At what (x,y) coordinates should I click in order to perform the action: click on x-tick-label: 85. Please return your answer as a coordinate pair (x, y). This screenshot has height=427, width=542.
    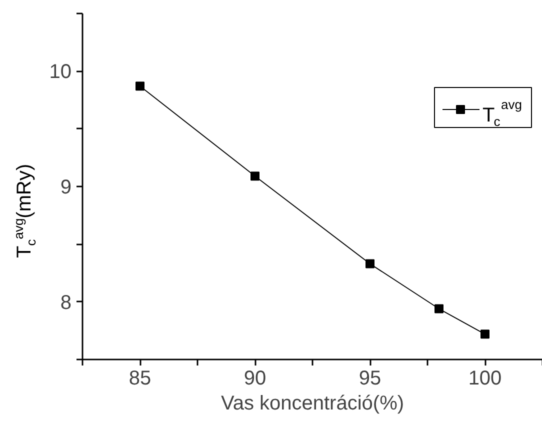
    Looking at the image, I should click on (140, 379).